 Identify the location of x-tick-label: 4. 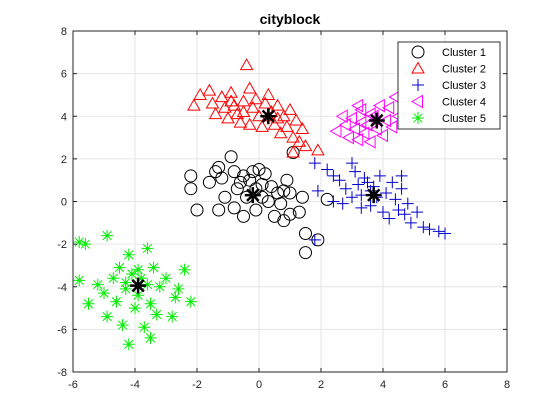
(383, 385).